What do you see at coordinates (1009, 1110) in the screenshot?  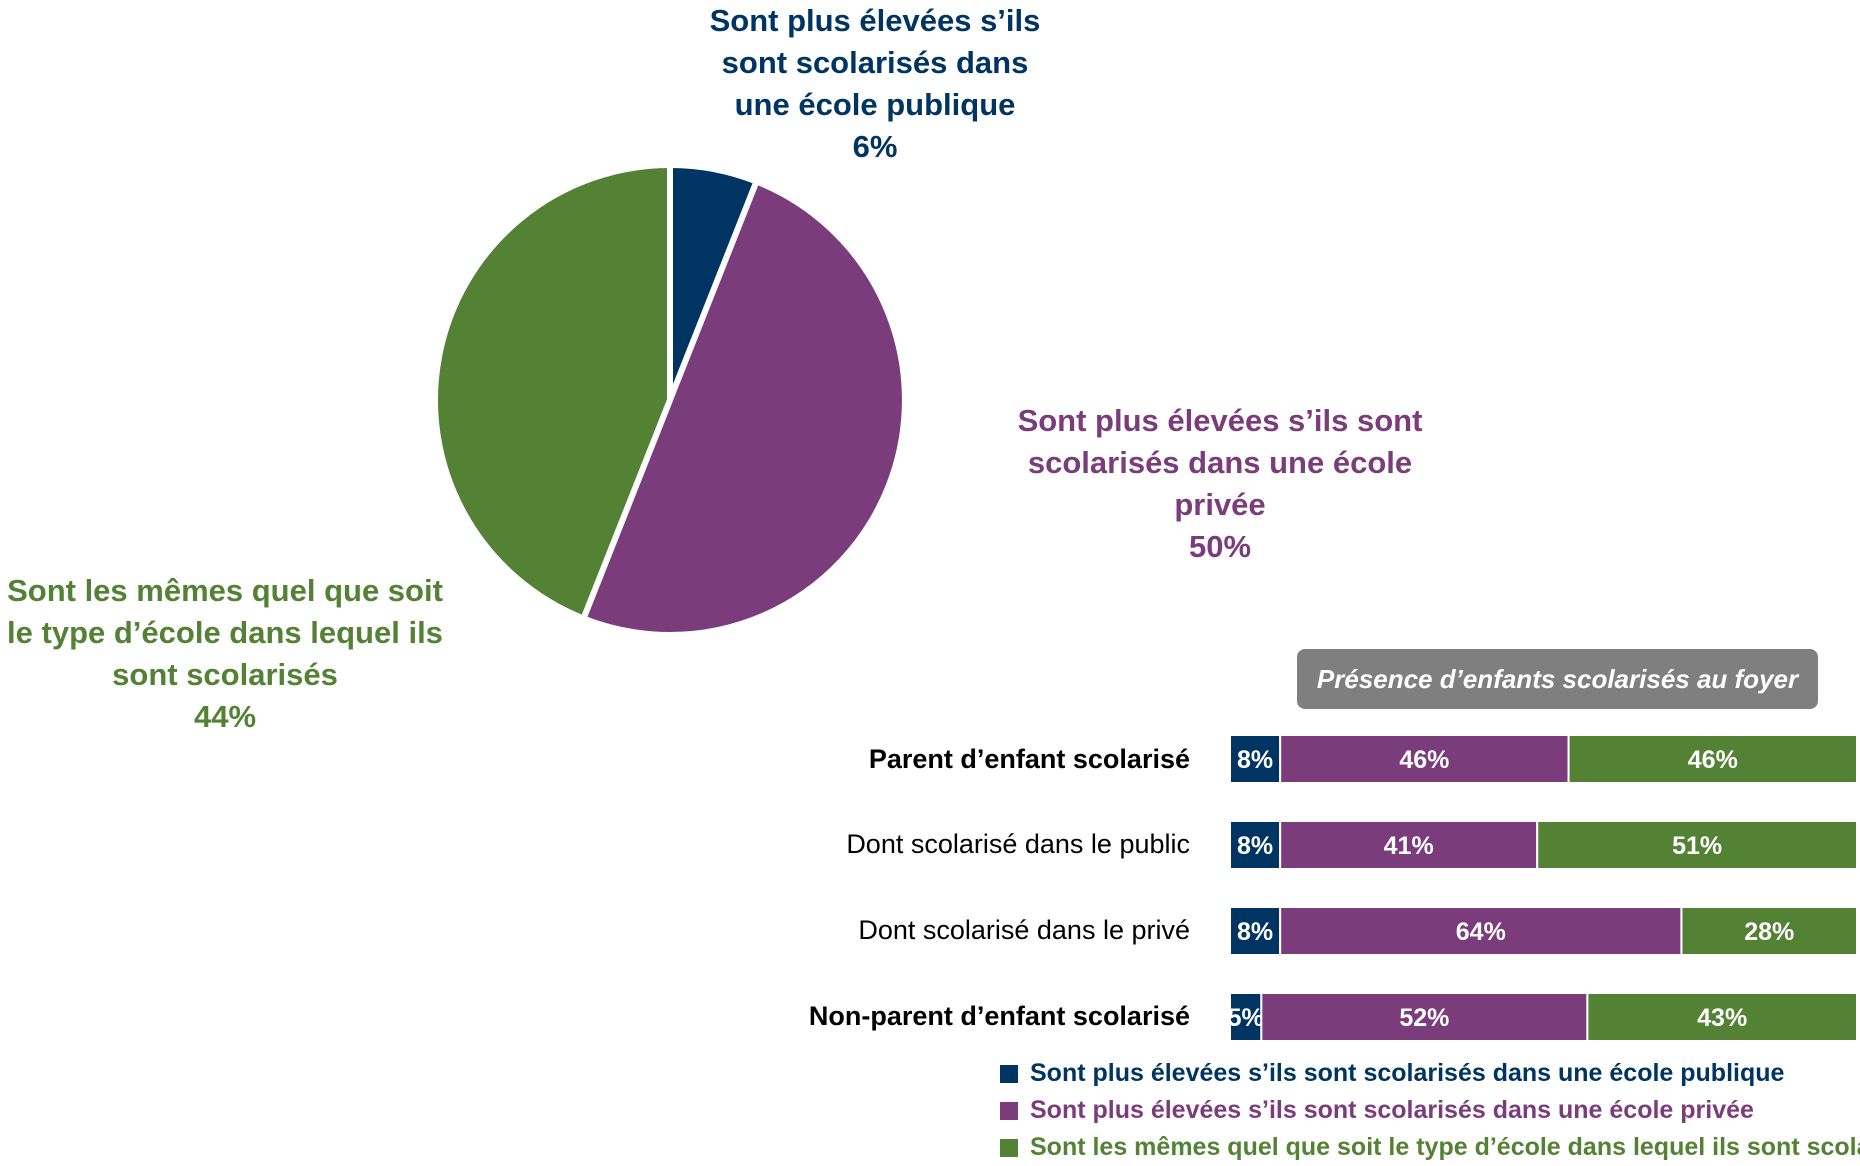 I see `legend-swatch-private` at bounding box center [1009, 1110].